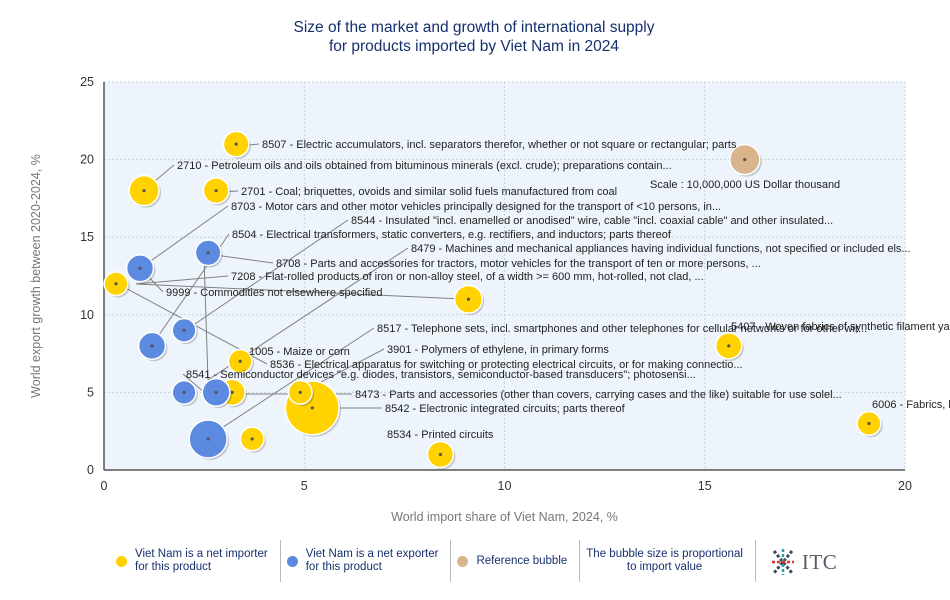 The height and width of the screenshot is (600, 950). I want to click on y-tick-label: 20, so click(87, 160).